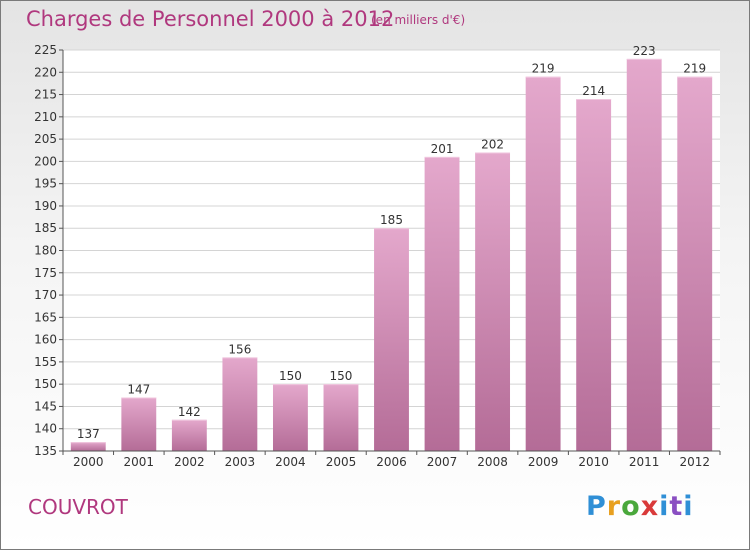 Image resolution: width=750 pixels, height=550 pixels. What do you see at coordinates (240, 462) in the screenshot?
I see `x-tick-label: 2003` at bounding box center [240, 462].